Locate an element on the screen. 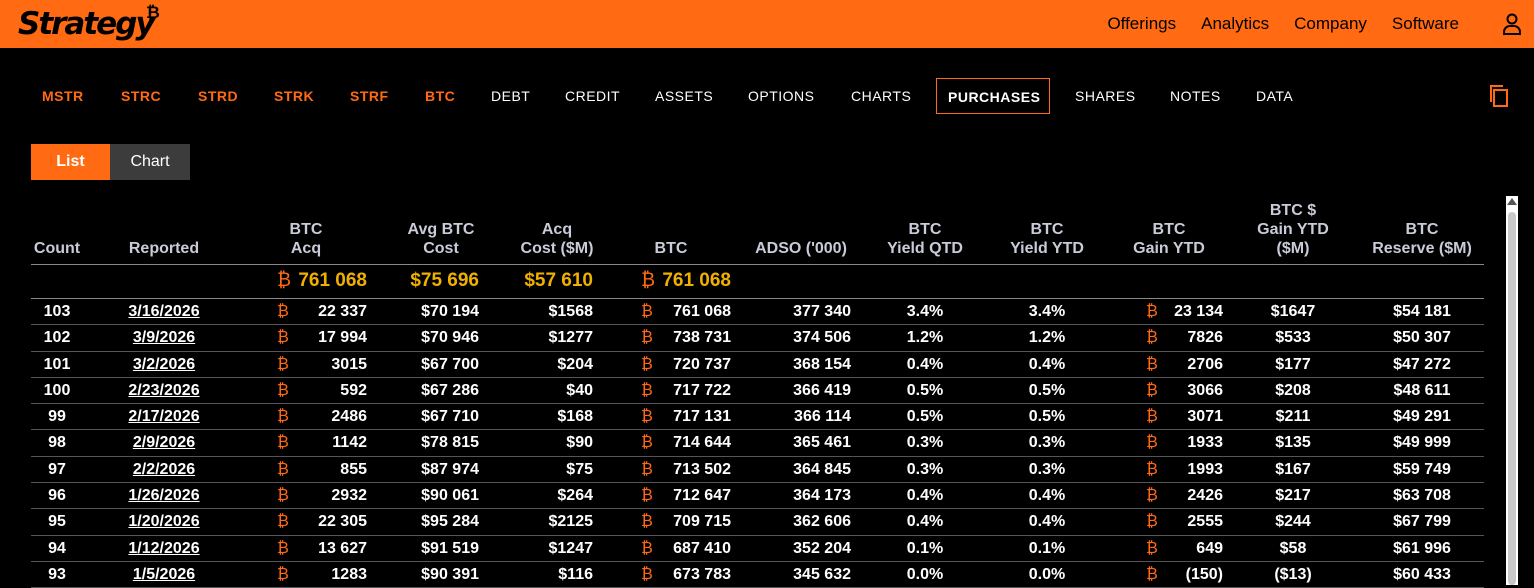 The image size is (1534, 588). view-toggle: List Chart is located at coordinates (110, 162).